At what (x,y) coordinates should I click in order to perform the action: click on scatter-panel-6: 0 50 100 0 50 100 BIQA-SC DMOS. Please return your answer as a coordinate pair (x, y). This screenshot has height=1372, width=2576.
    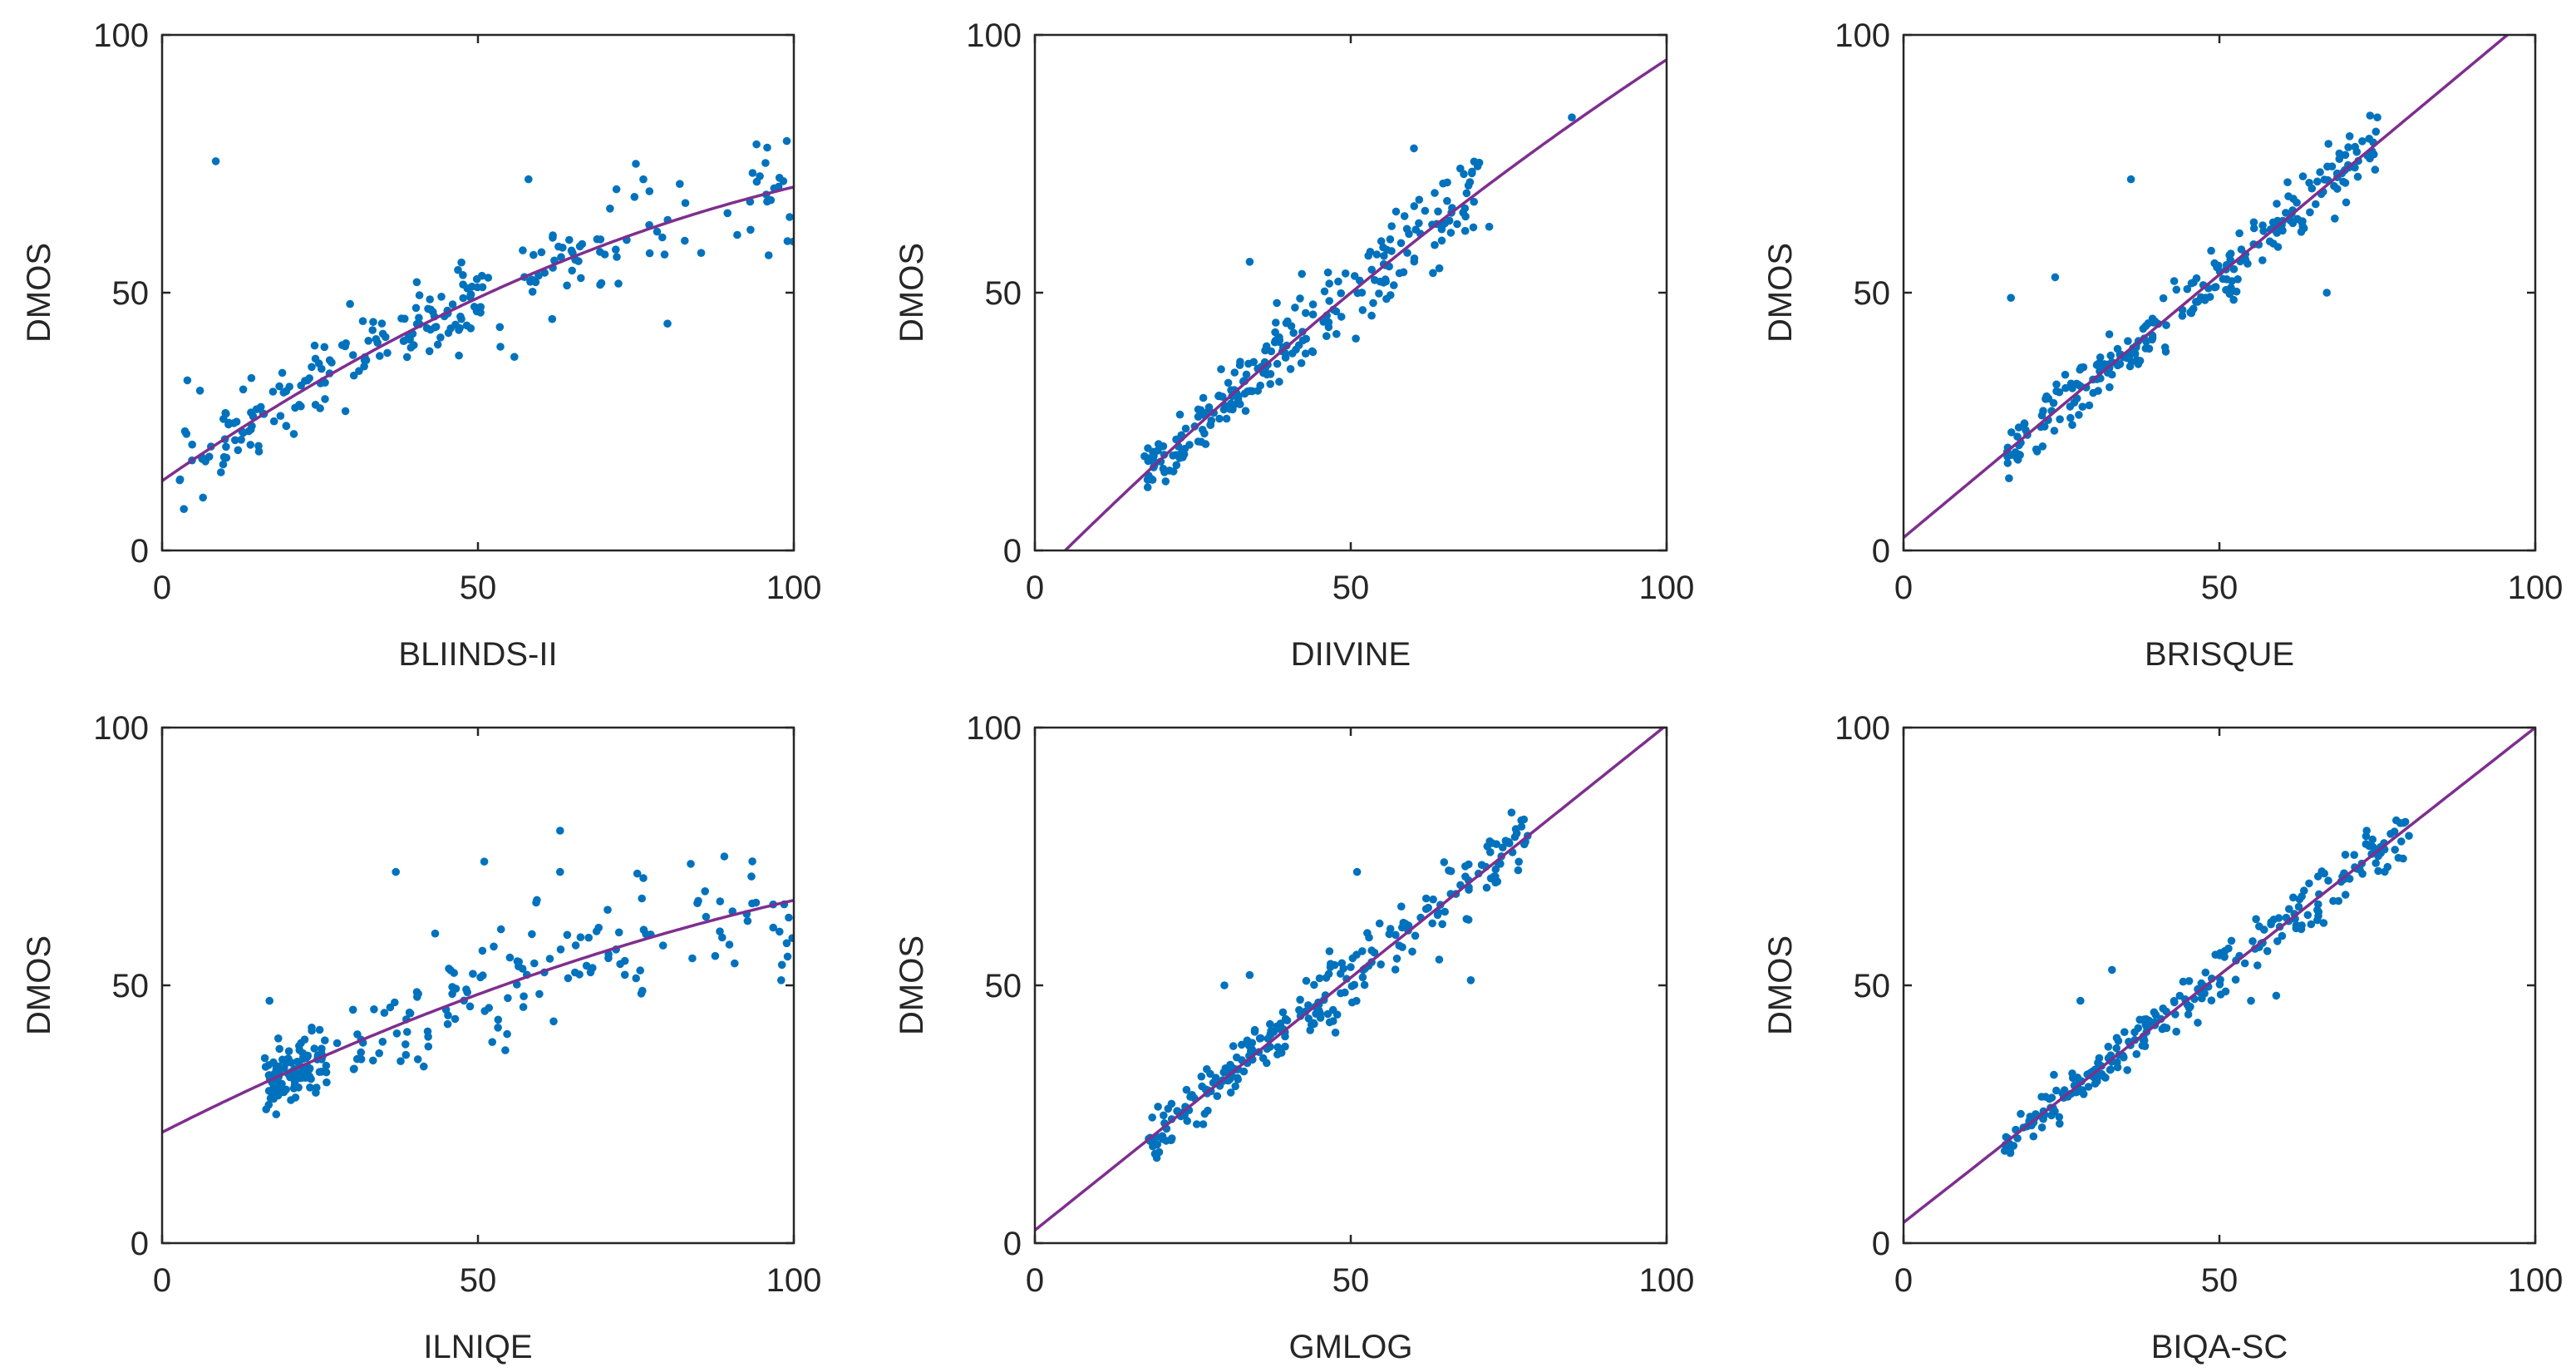
    Looking at the image, I should click on (2162, 1037).